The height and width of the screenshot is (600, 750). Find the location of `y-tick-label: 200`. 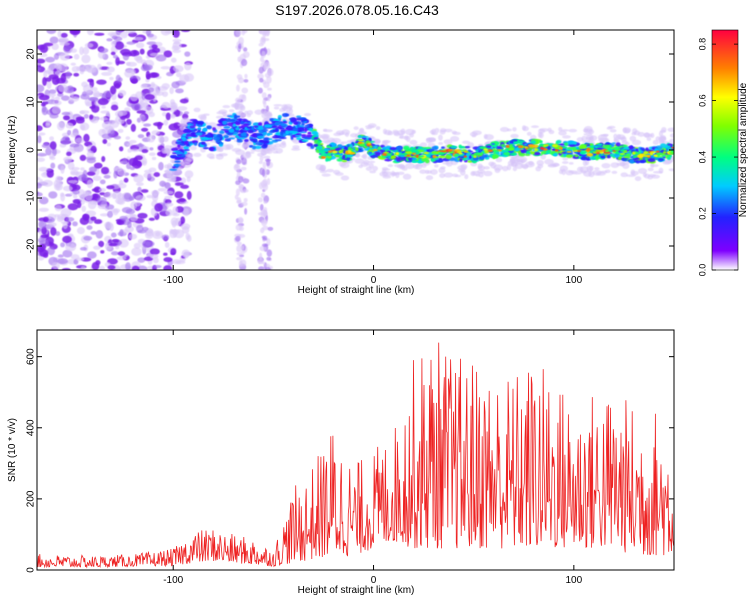

y-tick-label: 200 is located at coordinates (31, 498).